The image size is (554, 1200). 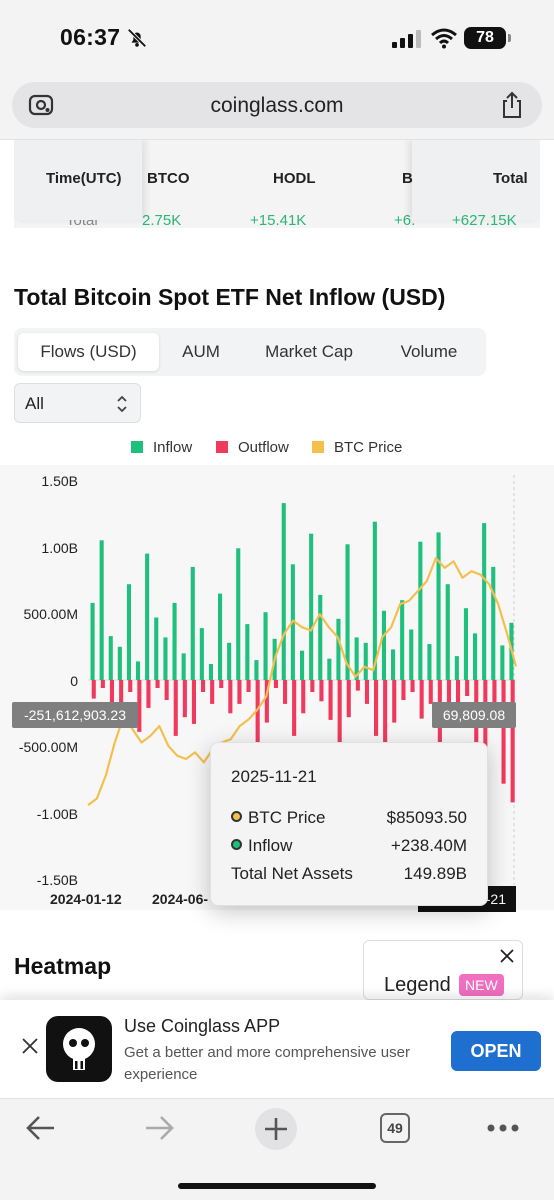 What do you see at coordinates (79, 1049) in the screenshot?
I see `coinglass-logo-icon` at bounding box center [79, 1049].